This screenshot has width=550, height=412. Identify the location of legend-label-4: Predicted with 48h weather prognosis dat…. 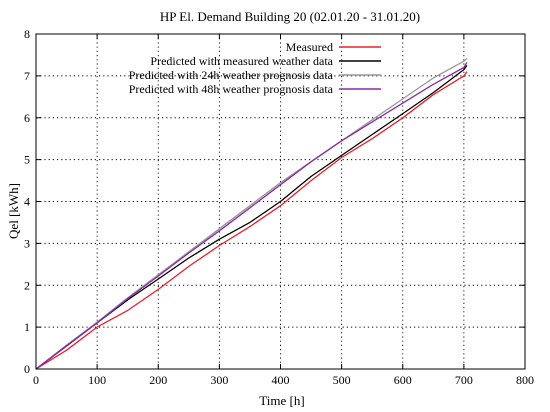
(231, 89).